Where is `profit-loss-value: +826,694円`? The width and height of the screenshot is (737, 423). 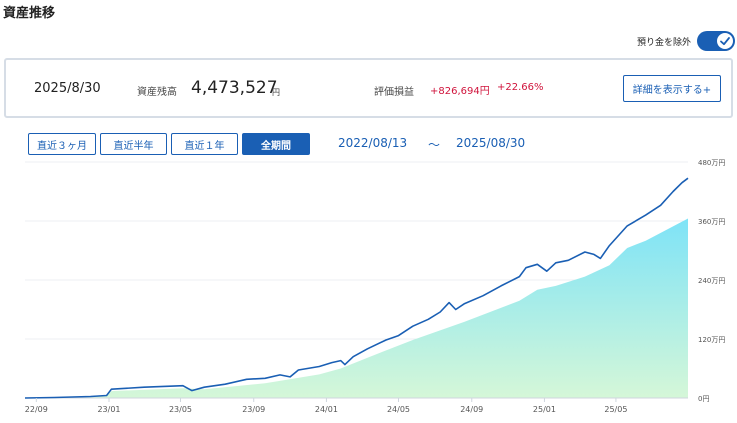 profit-loss-value: +826,694円 is located at coordinates (460, 91).